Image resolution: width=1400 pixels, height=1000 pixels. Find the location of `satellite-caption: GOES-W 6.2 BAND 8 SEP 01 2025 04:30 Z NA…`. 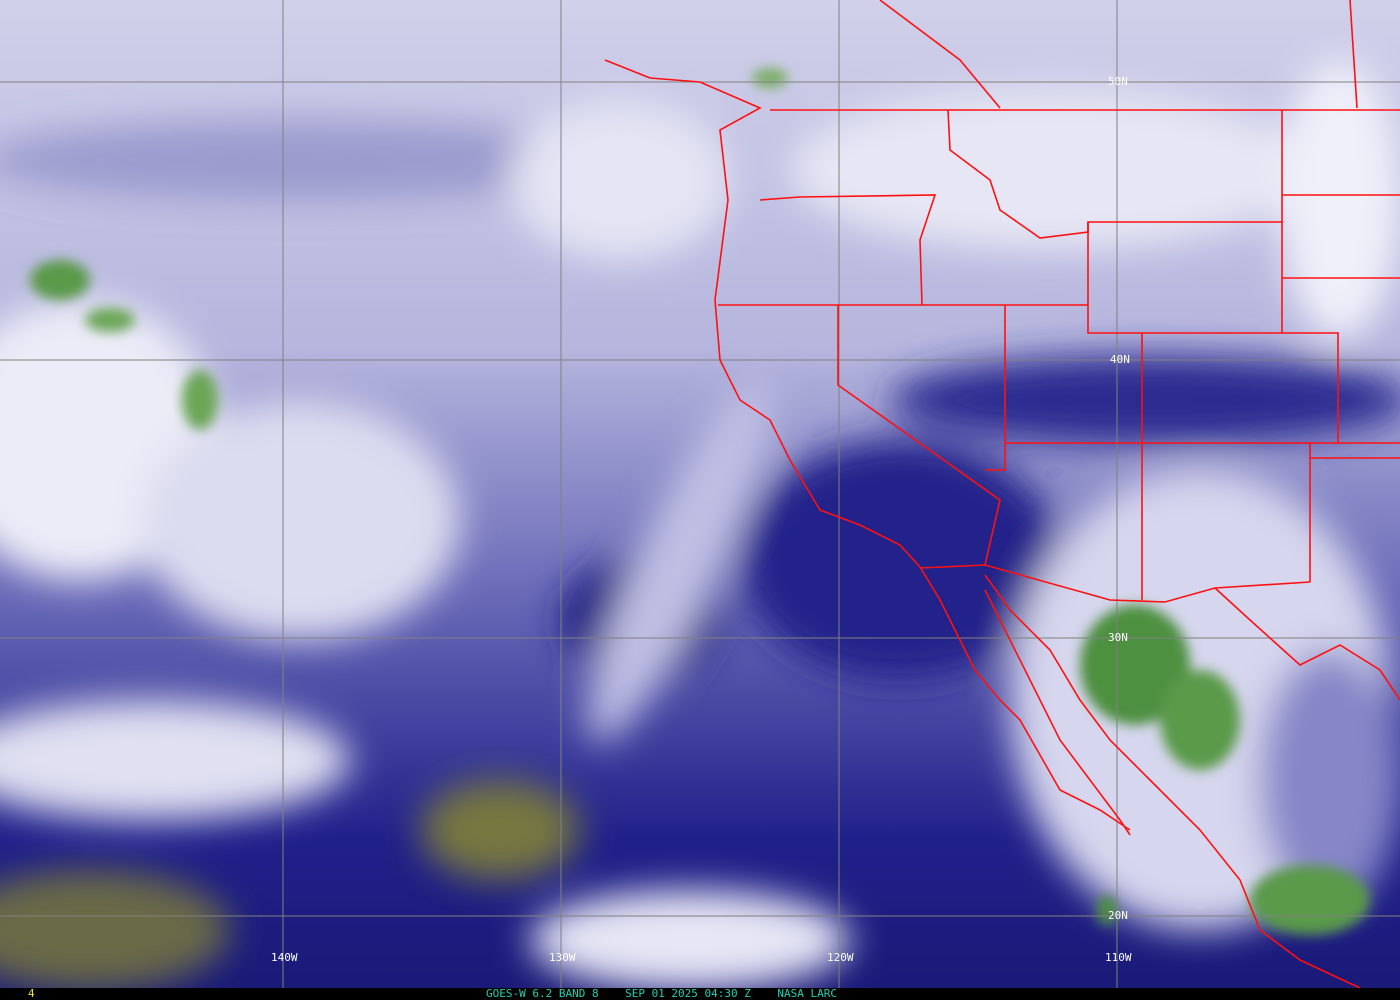

satellite-caption: GOES-W 6.2 BAND 8 SEP 01 2025 04:30 Z NA… is located at coordinates (661, 993).